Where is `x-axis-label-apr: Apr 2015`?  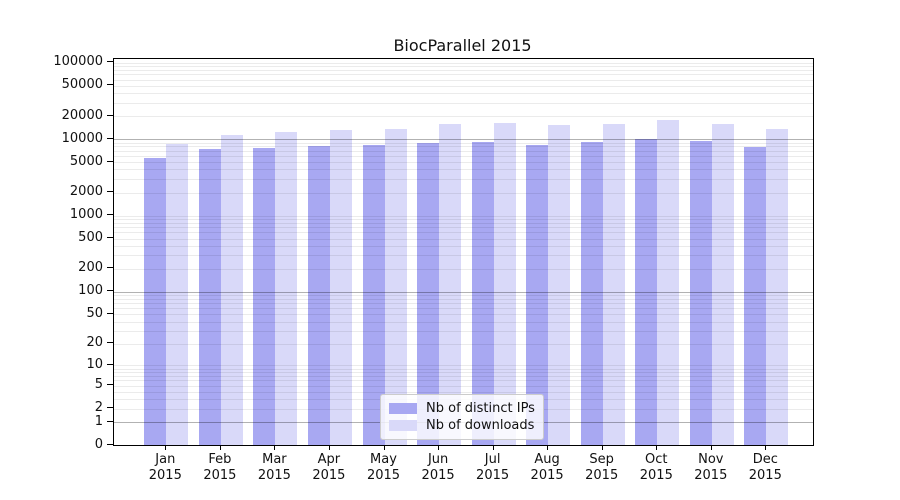 x-axis-label-apr: Apr 2015 is located at coordinates (329, 467).